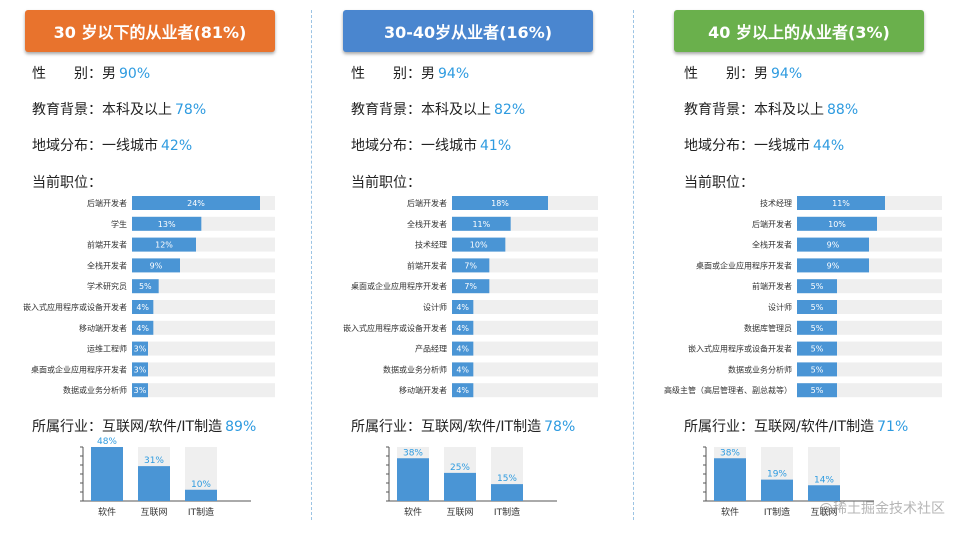 This screenshot has width=965, height=536. What do you see at coordinates (241, 427) in the screenshot?
I see `industry-percent: 89%` at bounding box center [241, 427].